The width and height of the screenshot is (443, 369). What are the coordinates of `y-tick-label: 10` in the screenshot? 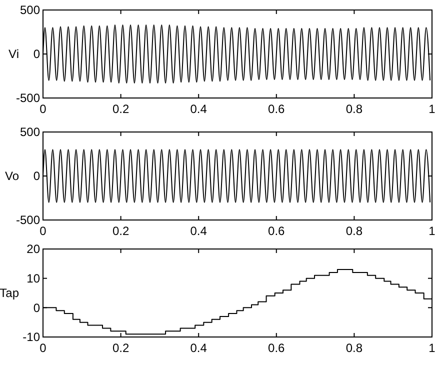 It's located at (33, 279).